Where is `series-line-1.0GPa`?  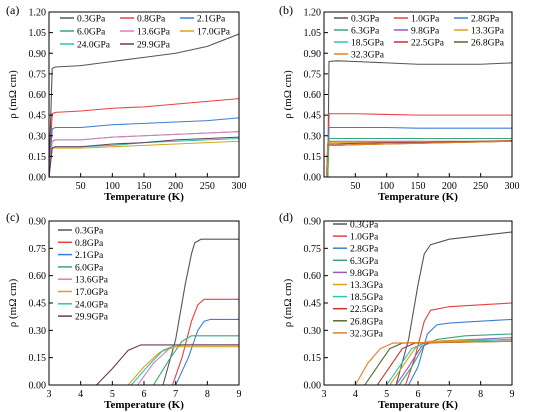
series-line-1.0GPa is located at coordinates (418, 343).